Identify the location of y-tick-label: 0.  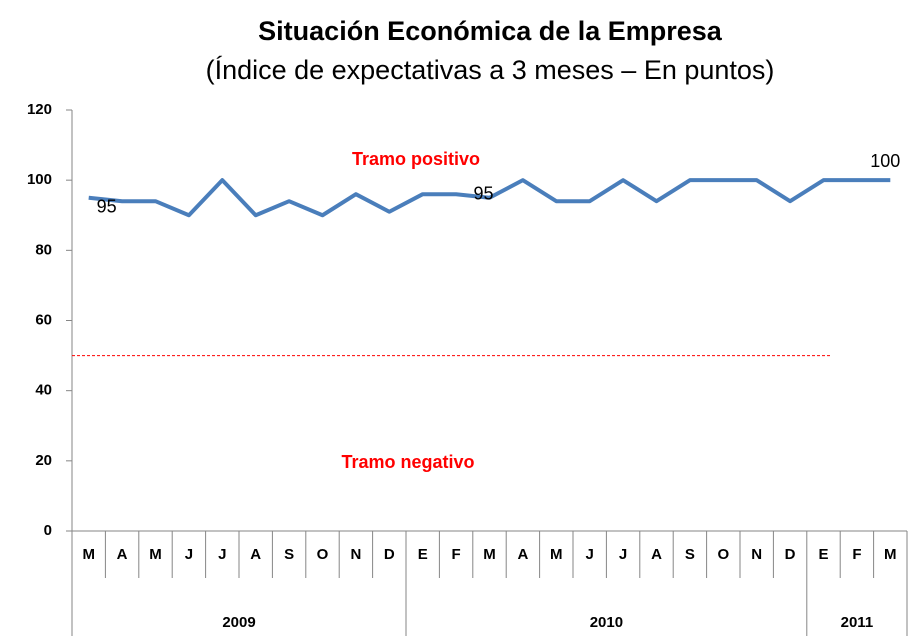
(48, 530).